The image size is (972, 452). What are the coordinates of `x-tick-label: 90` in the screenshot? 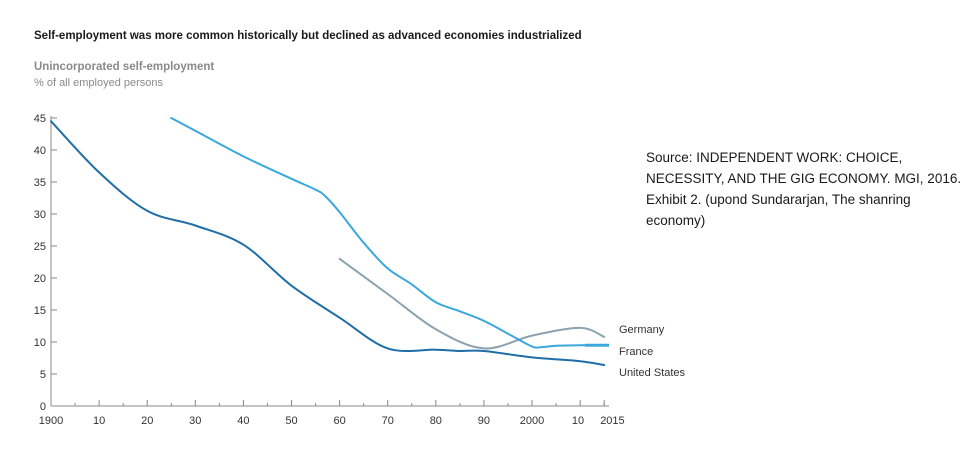 It's located at (484, 421).